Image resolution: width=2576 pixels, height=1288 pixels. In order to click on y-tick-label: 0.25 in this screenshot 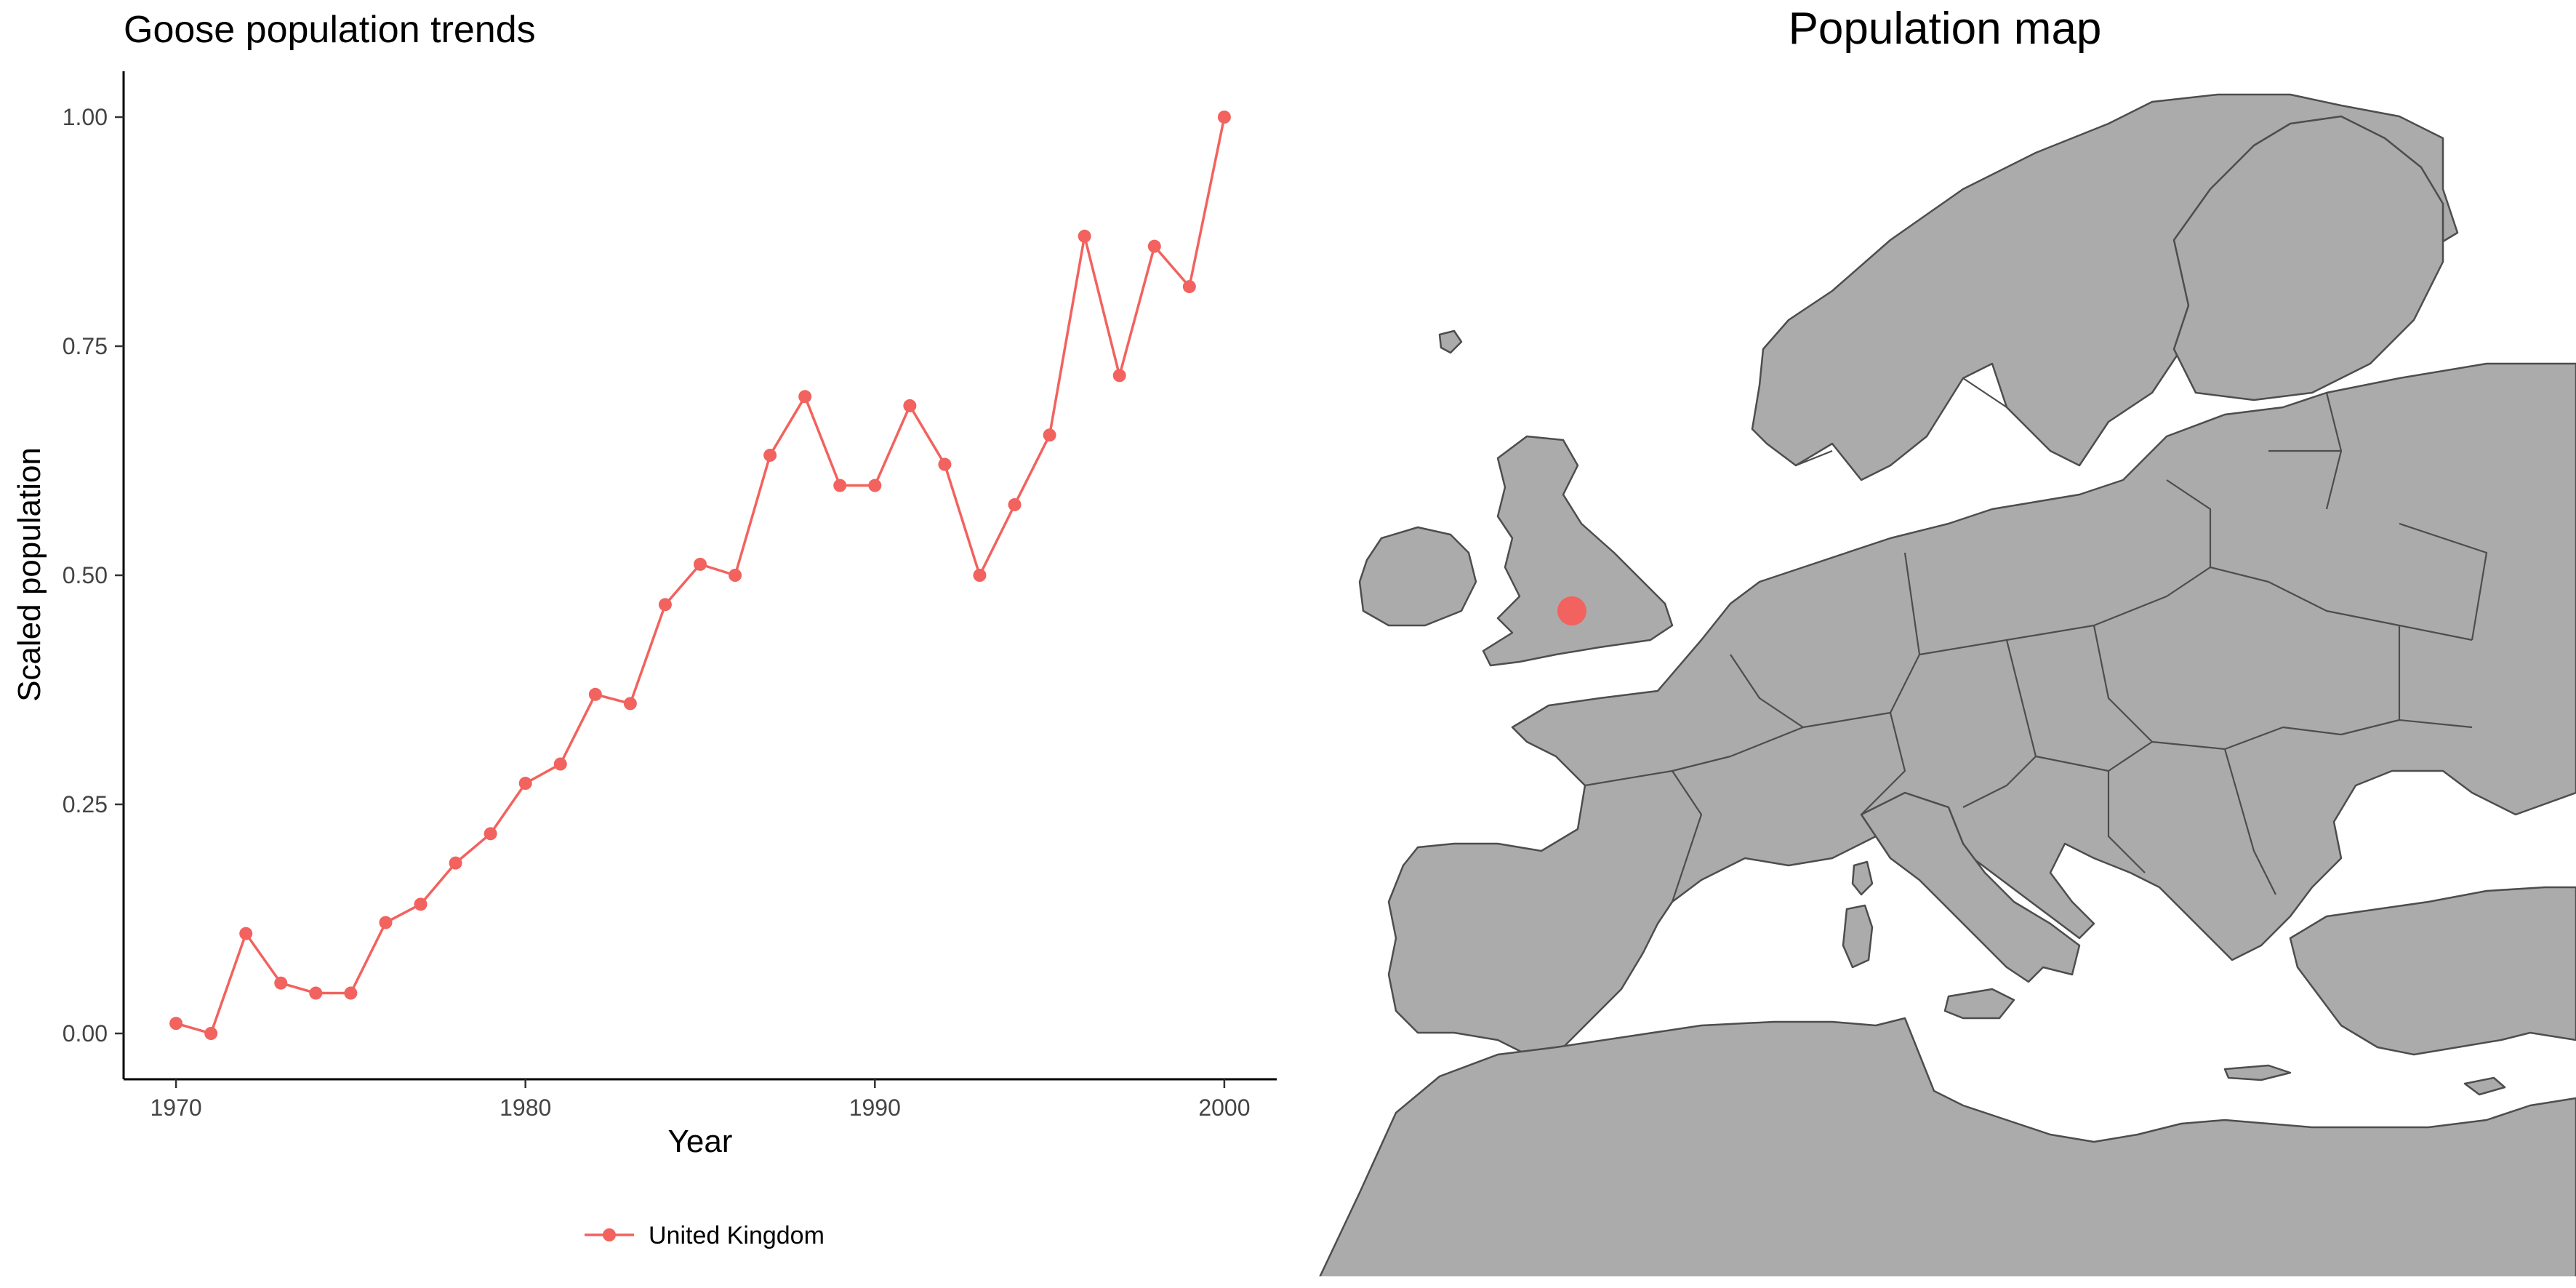, I will do `click(86, 804)`.